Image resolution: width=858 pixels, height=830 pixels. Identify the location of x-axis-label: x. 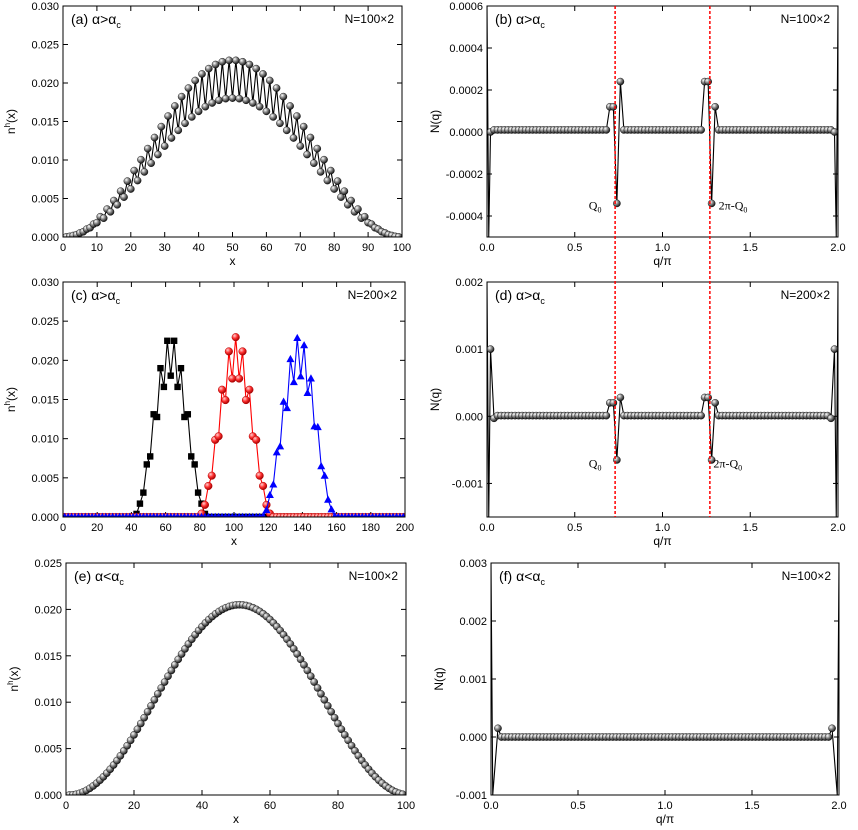
(234, 541).